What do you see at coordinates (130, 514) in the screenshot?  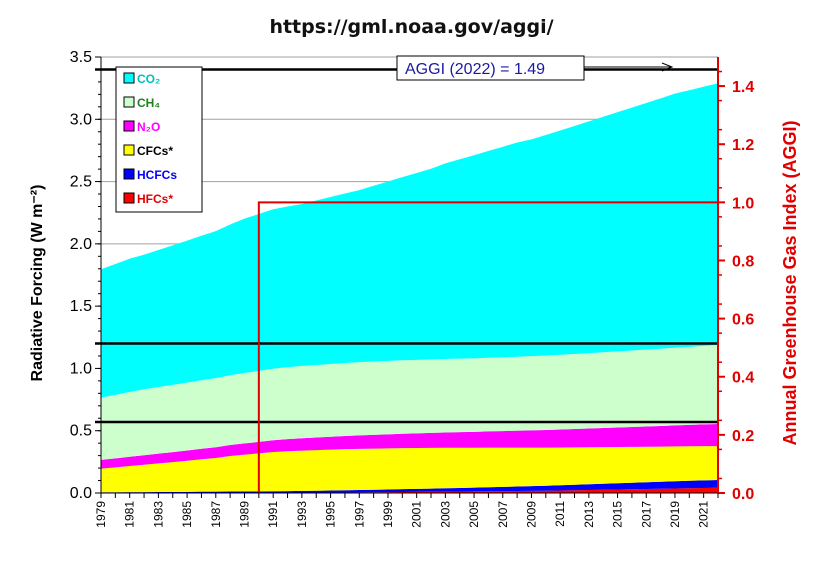 I see `x-tick-label: 1981` at bounding box center [130, 514].